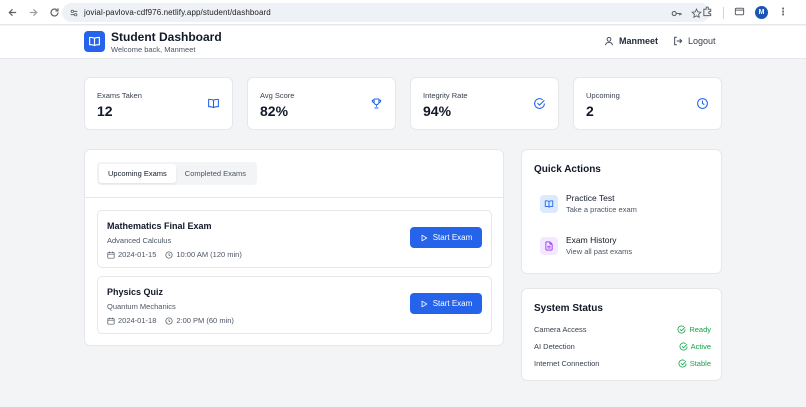  I want to click on status-row: Camera Access Ready, so click(622, 331).